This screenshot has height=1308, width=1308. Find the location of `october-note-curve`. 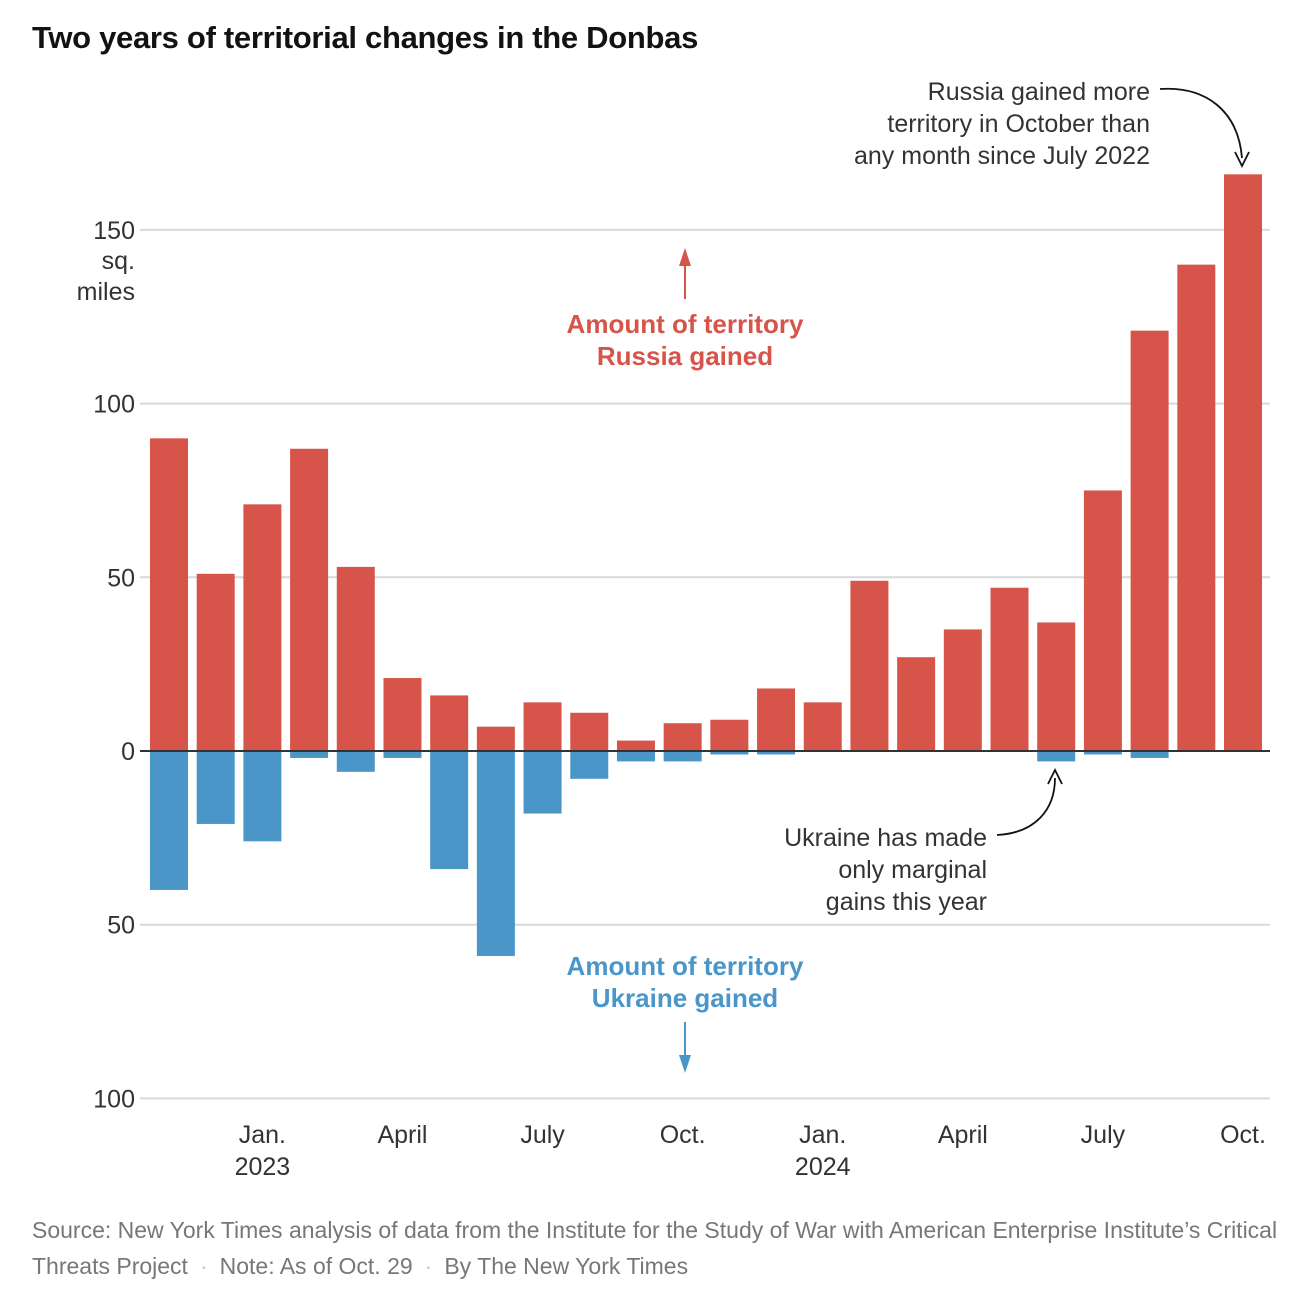

october-note-curve is located at coordinates (1201, 123).